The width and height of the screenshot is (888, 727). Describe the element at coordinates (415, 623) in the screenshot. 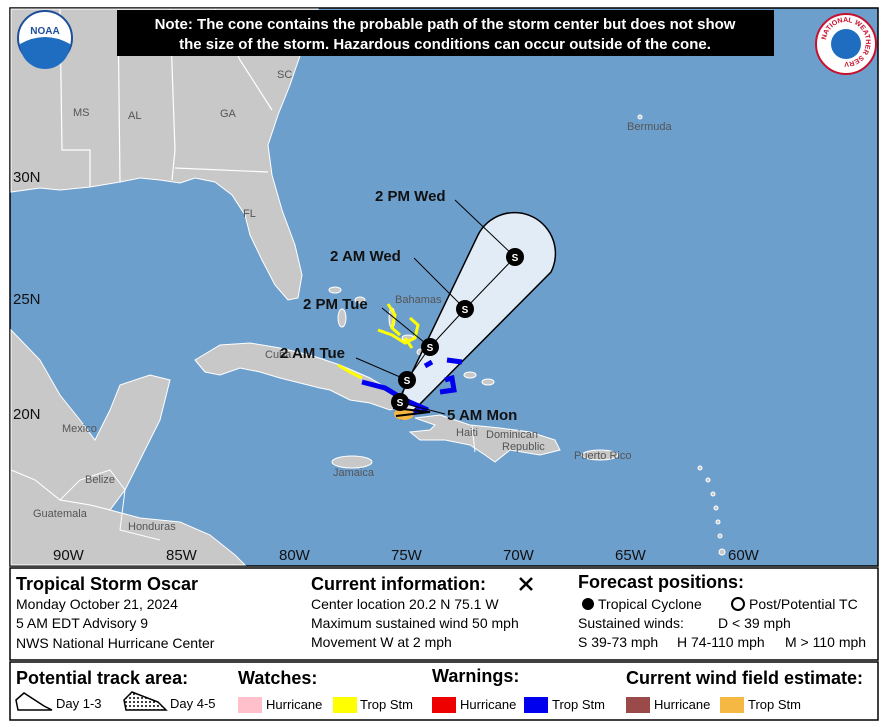

I see `max-wind: Maximum sustained wind 50 mph` at that location.